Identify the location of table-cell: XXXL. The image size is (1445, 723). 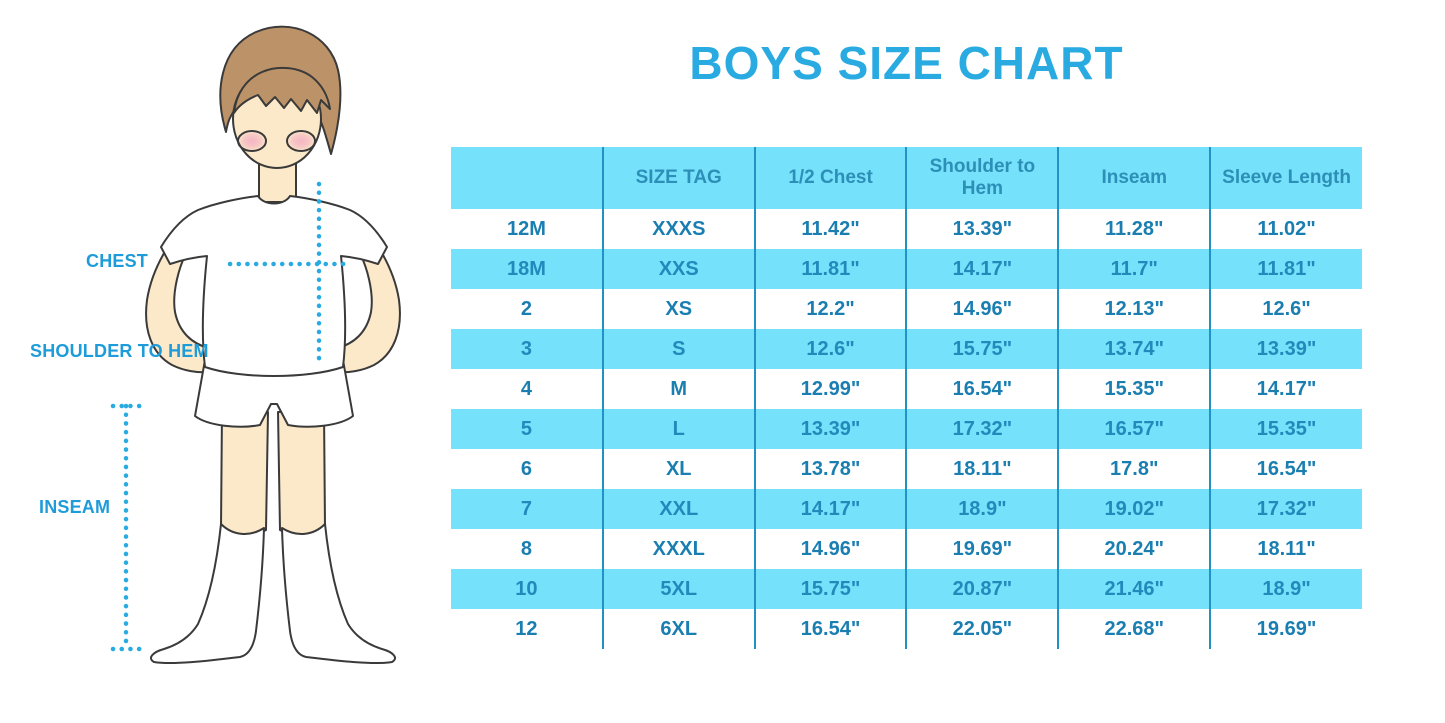
(678, 549).